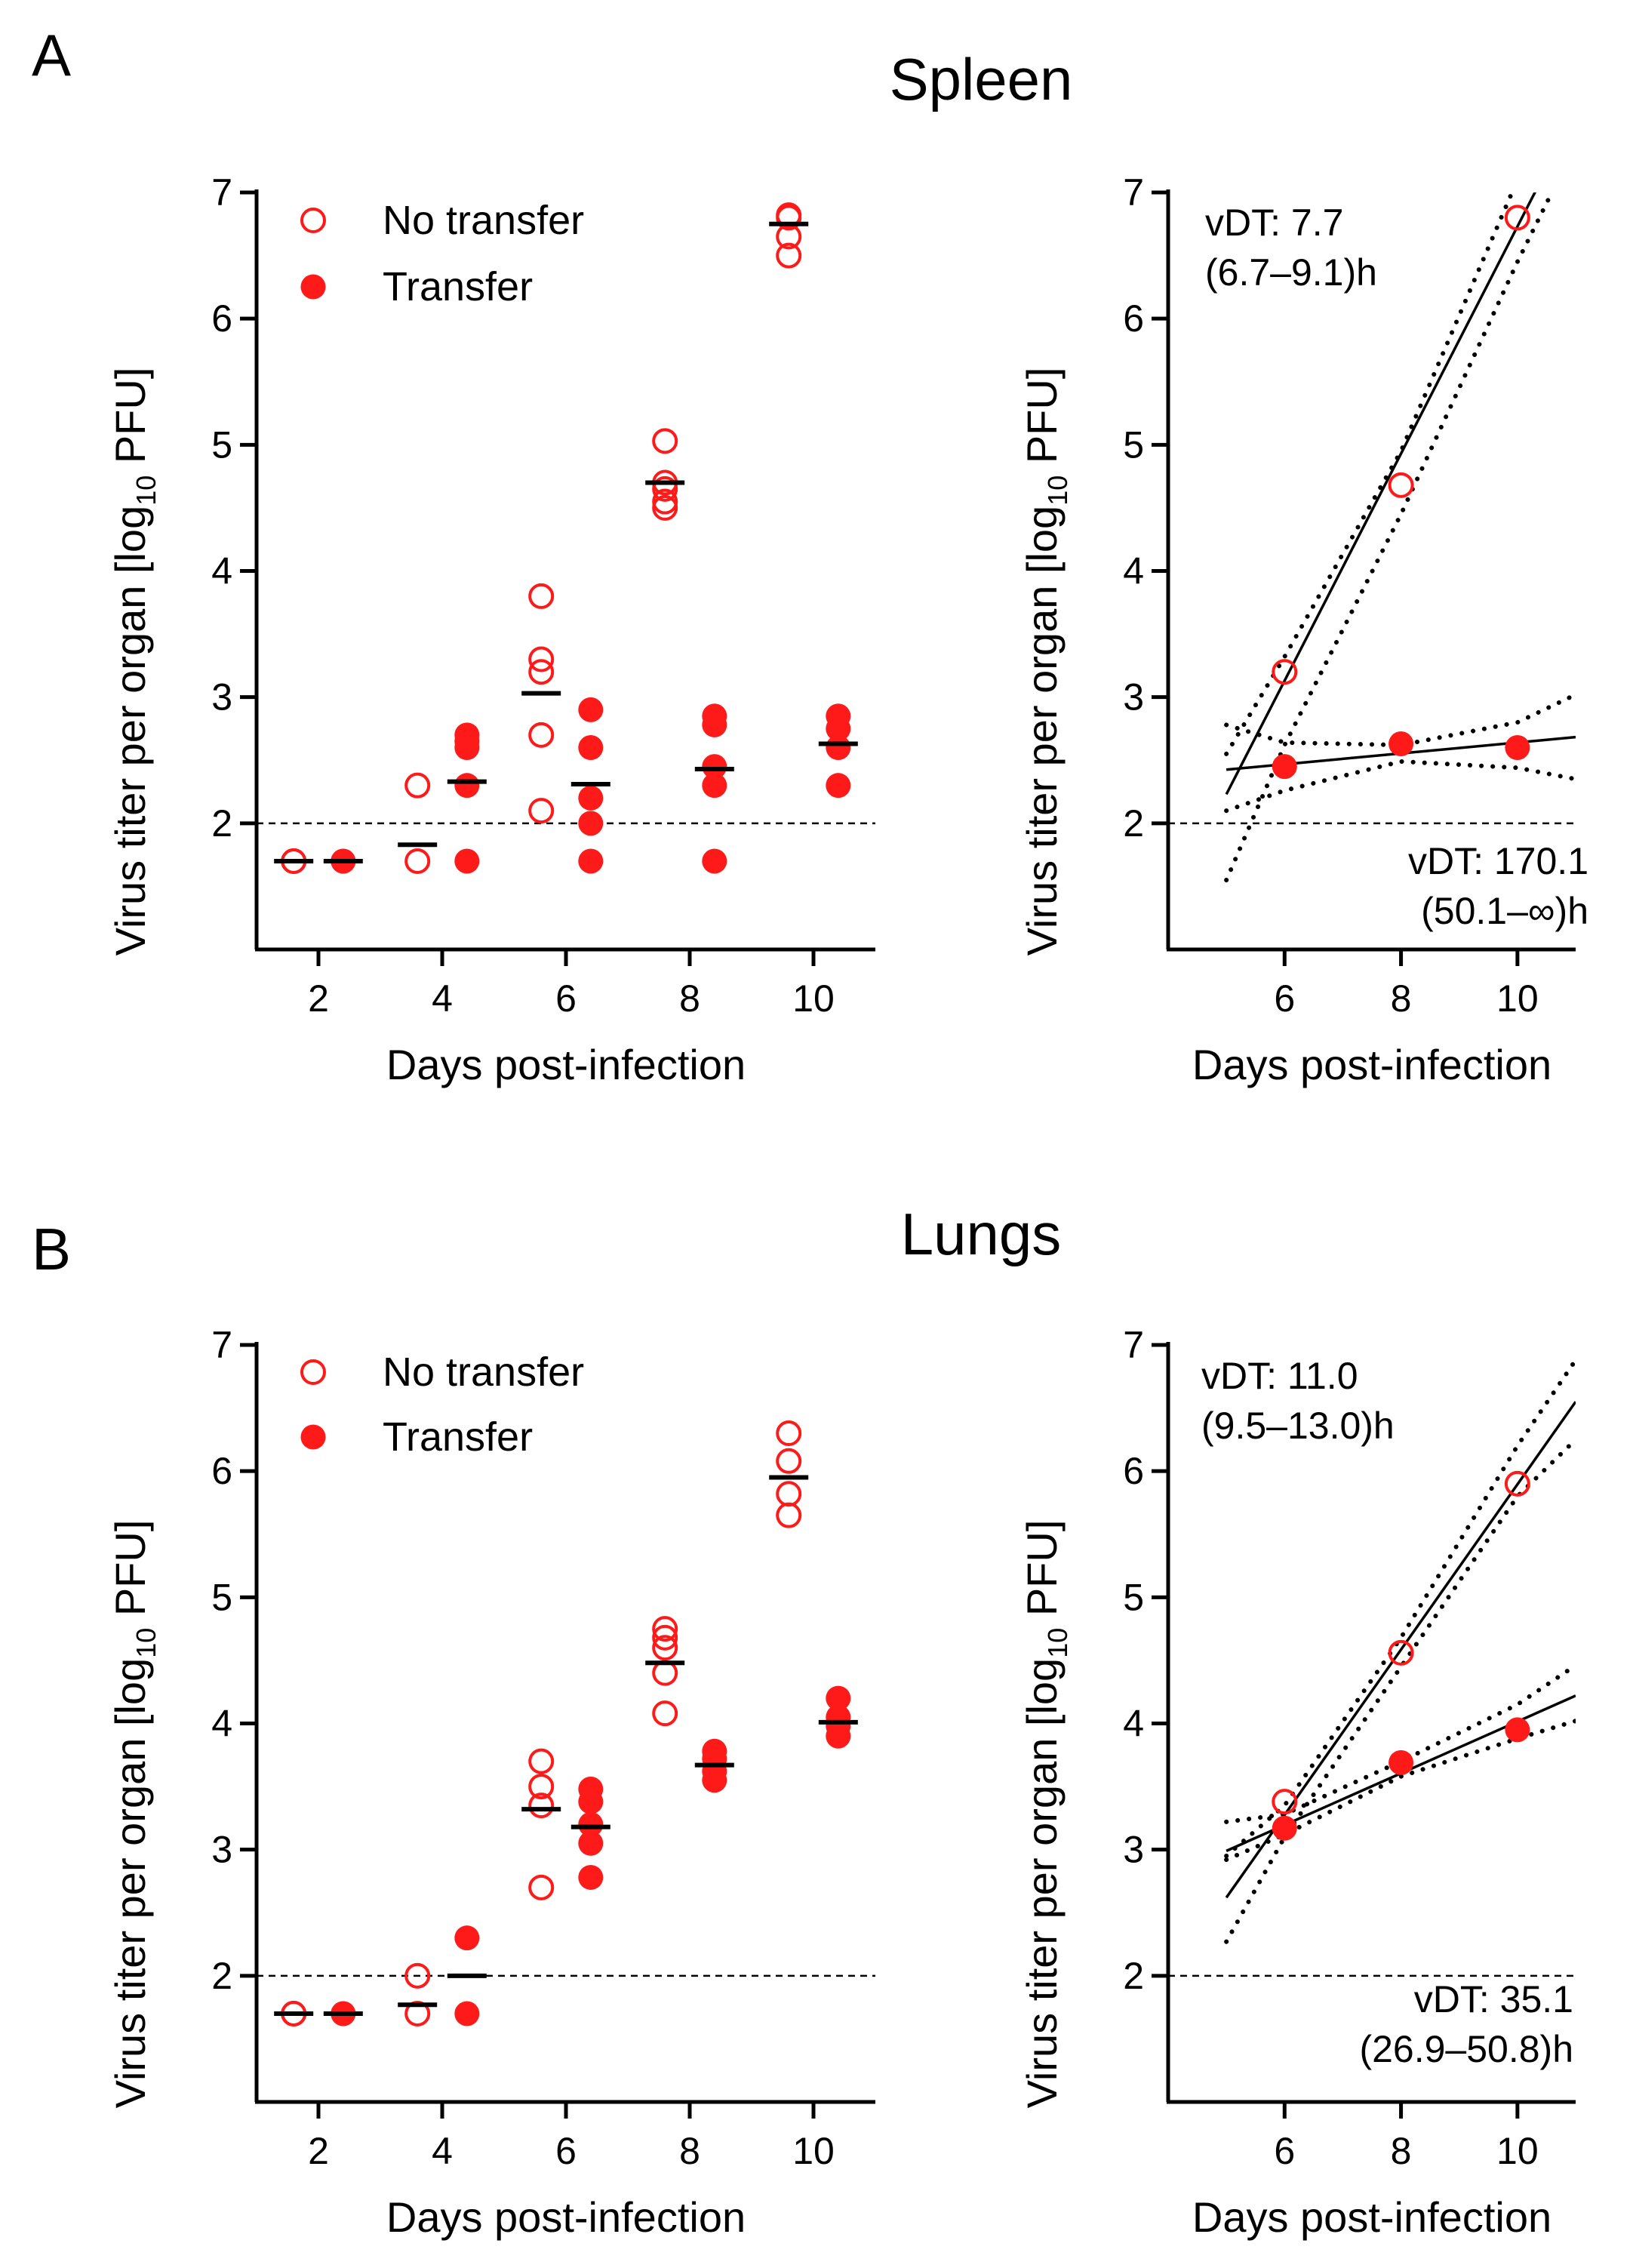 Image resolution: width=1633 pixels, height=2268 pixels. I want to click on a-right-vdt-annotation: (50.1–∞)h, so click(1504, 911).